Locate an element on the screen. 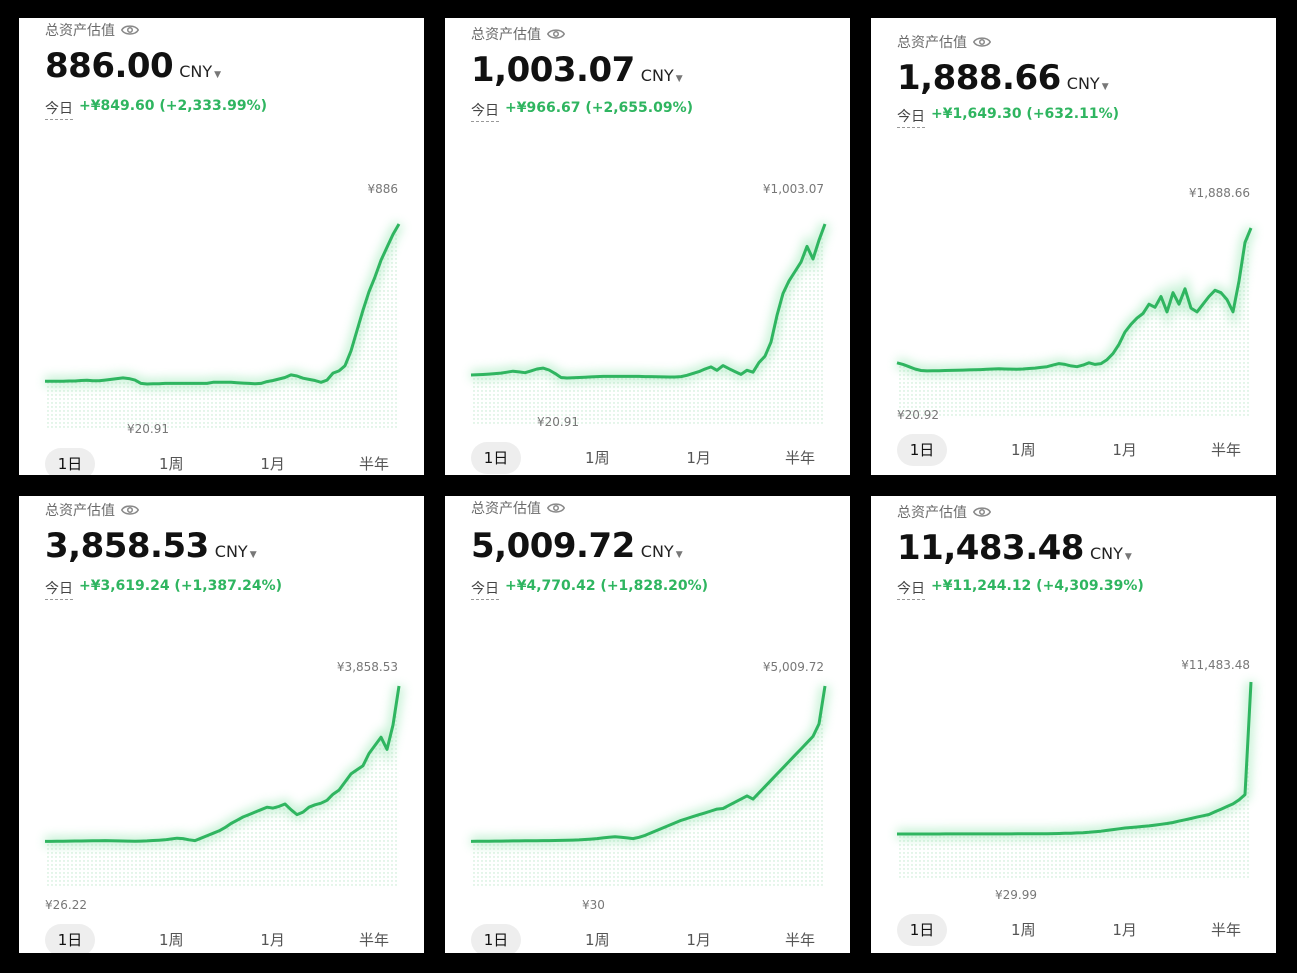  today-change-row: 今日 +¥3,619.24 (+1,387.24%) is located at coordinates (163, 589).